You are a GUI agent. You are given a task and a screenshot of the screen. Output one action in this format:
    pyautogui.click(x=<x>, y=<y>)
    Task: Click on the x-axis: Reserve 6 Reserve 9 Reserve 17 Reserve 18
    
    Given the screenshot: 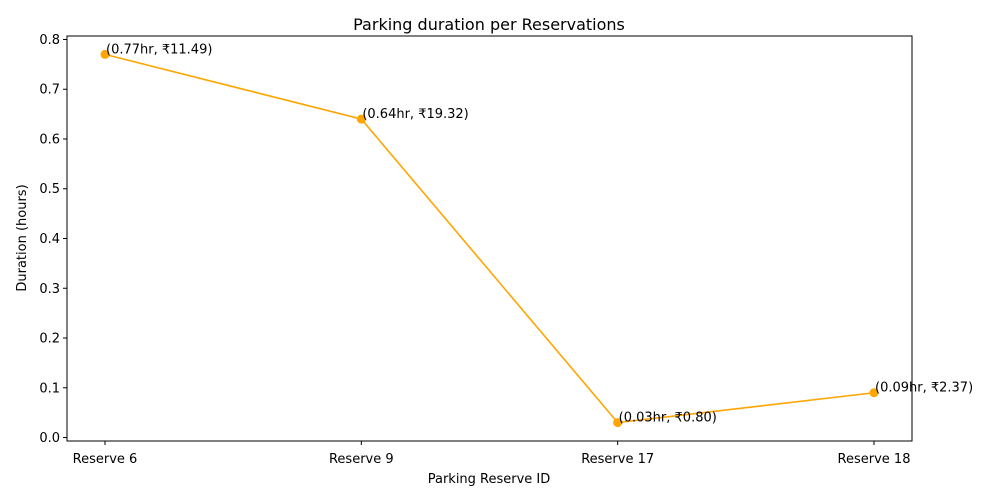 What is the action you would take?
    pyautogui.click(x=492, y=454)
    